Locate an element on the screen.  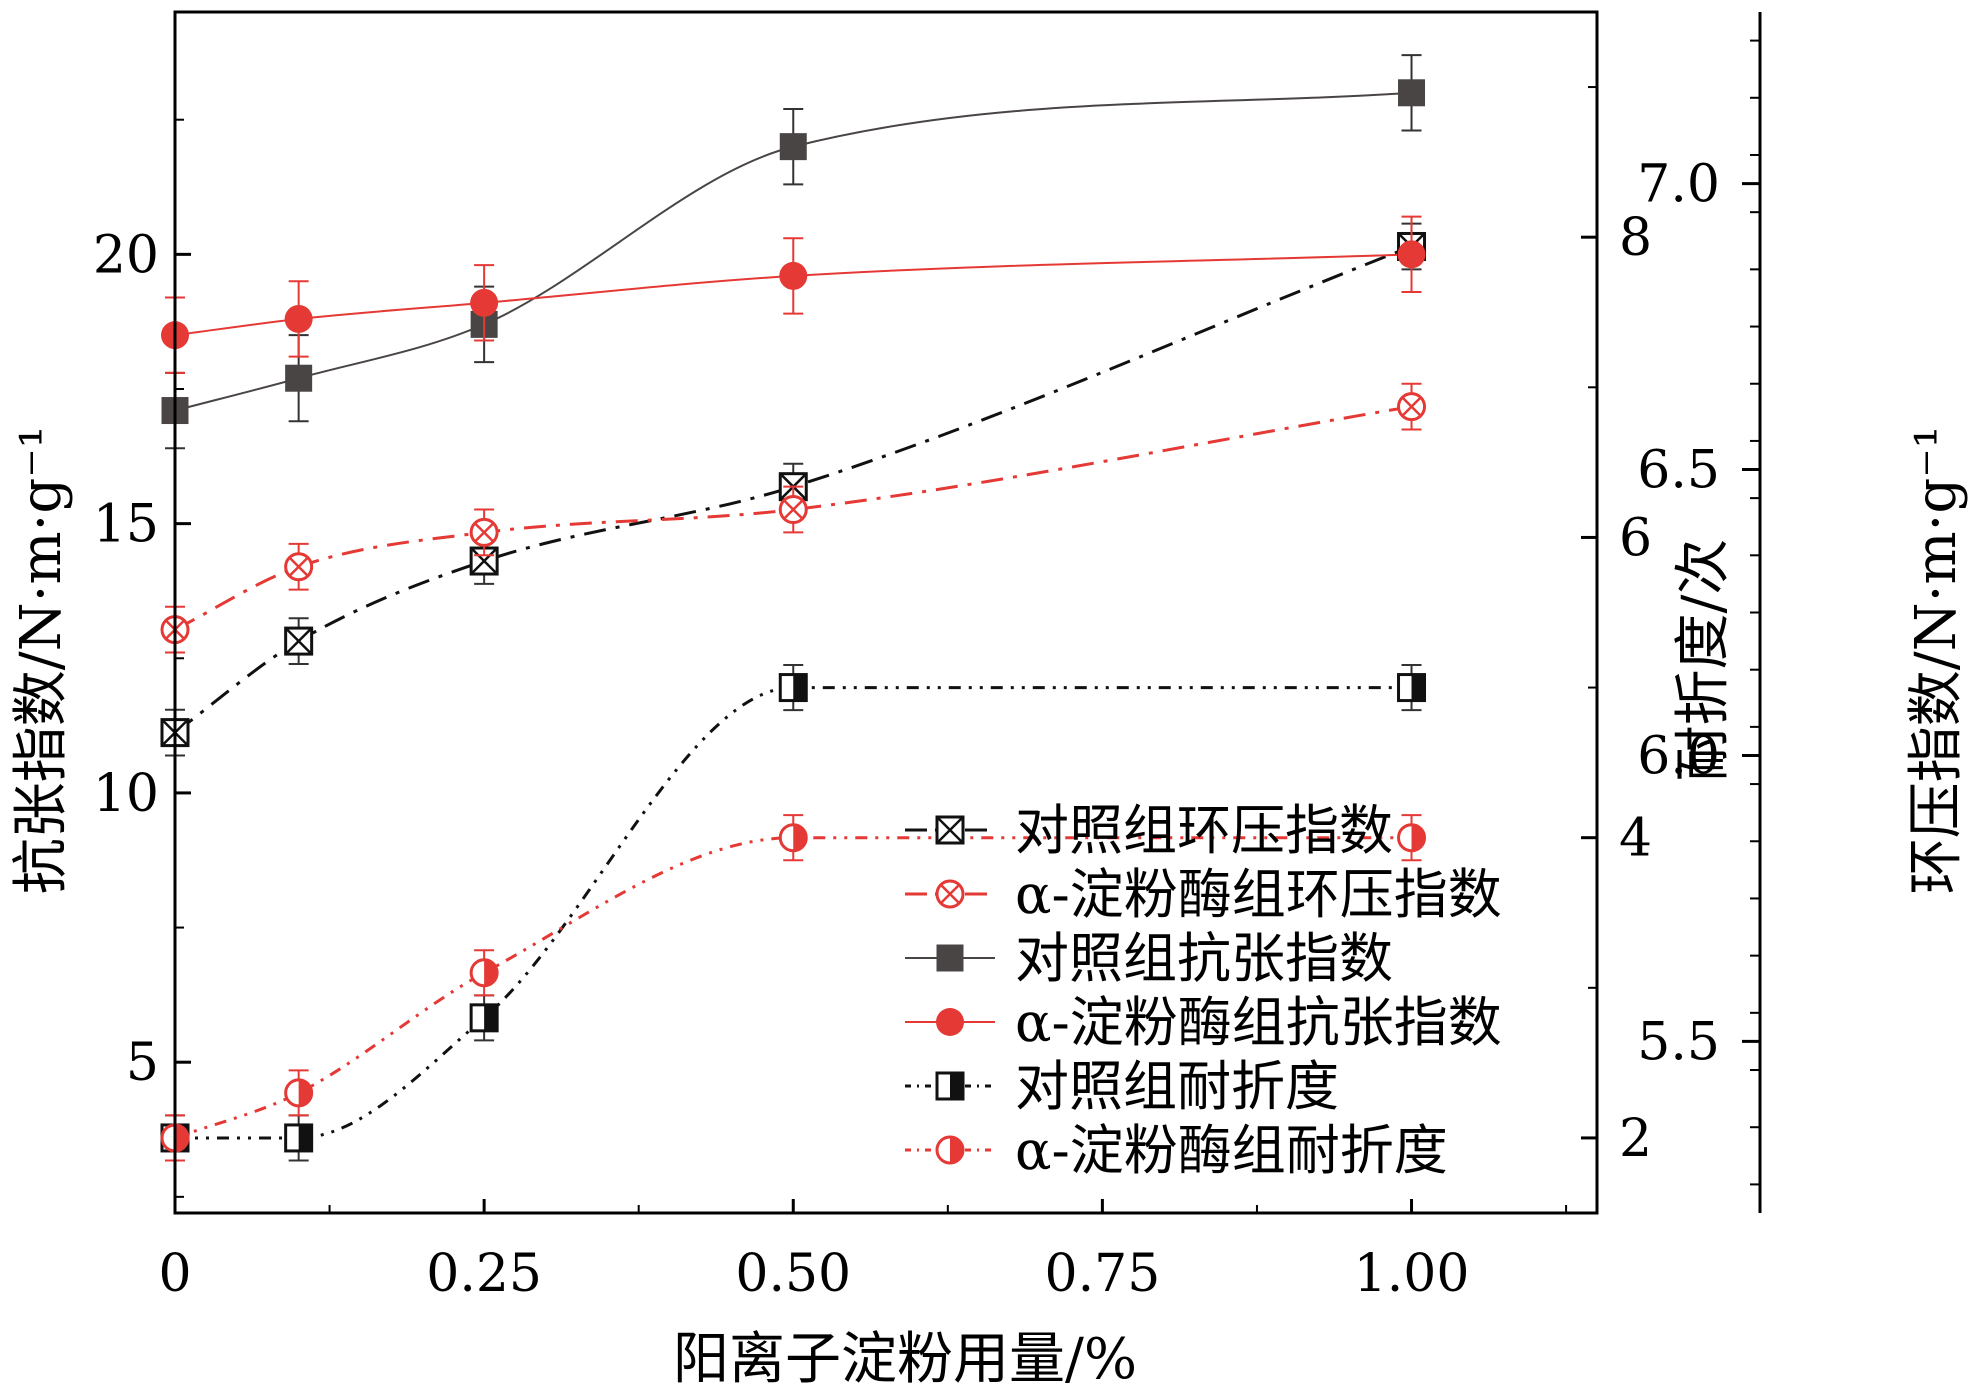
right1-tick-label: 8 is located at coordinates (1635, 238).